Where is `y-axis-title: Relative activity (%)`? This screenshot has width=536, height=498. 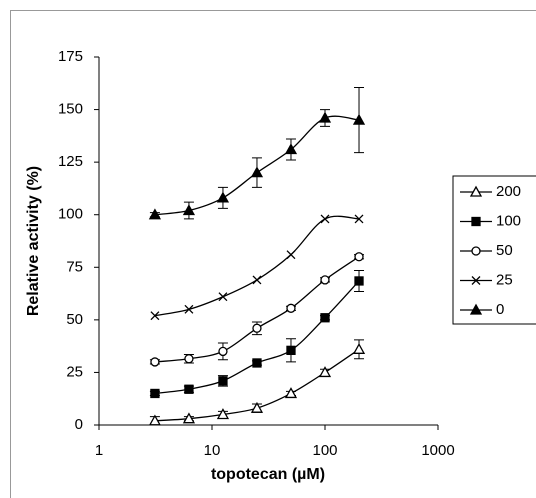 y-axis-title: Relative activity (%) is located at coordinates (33, 241).